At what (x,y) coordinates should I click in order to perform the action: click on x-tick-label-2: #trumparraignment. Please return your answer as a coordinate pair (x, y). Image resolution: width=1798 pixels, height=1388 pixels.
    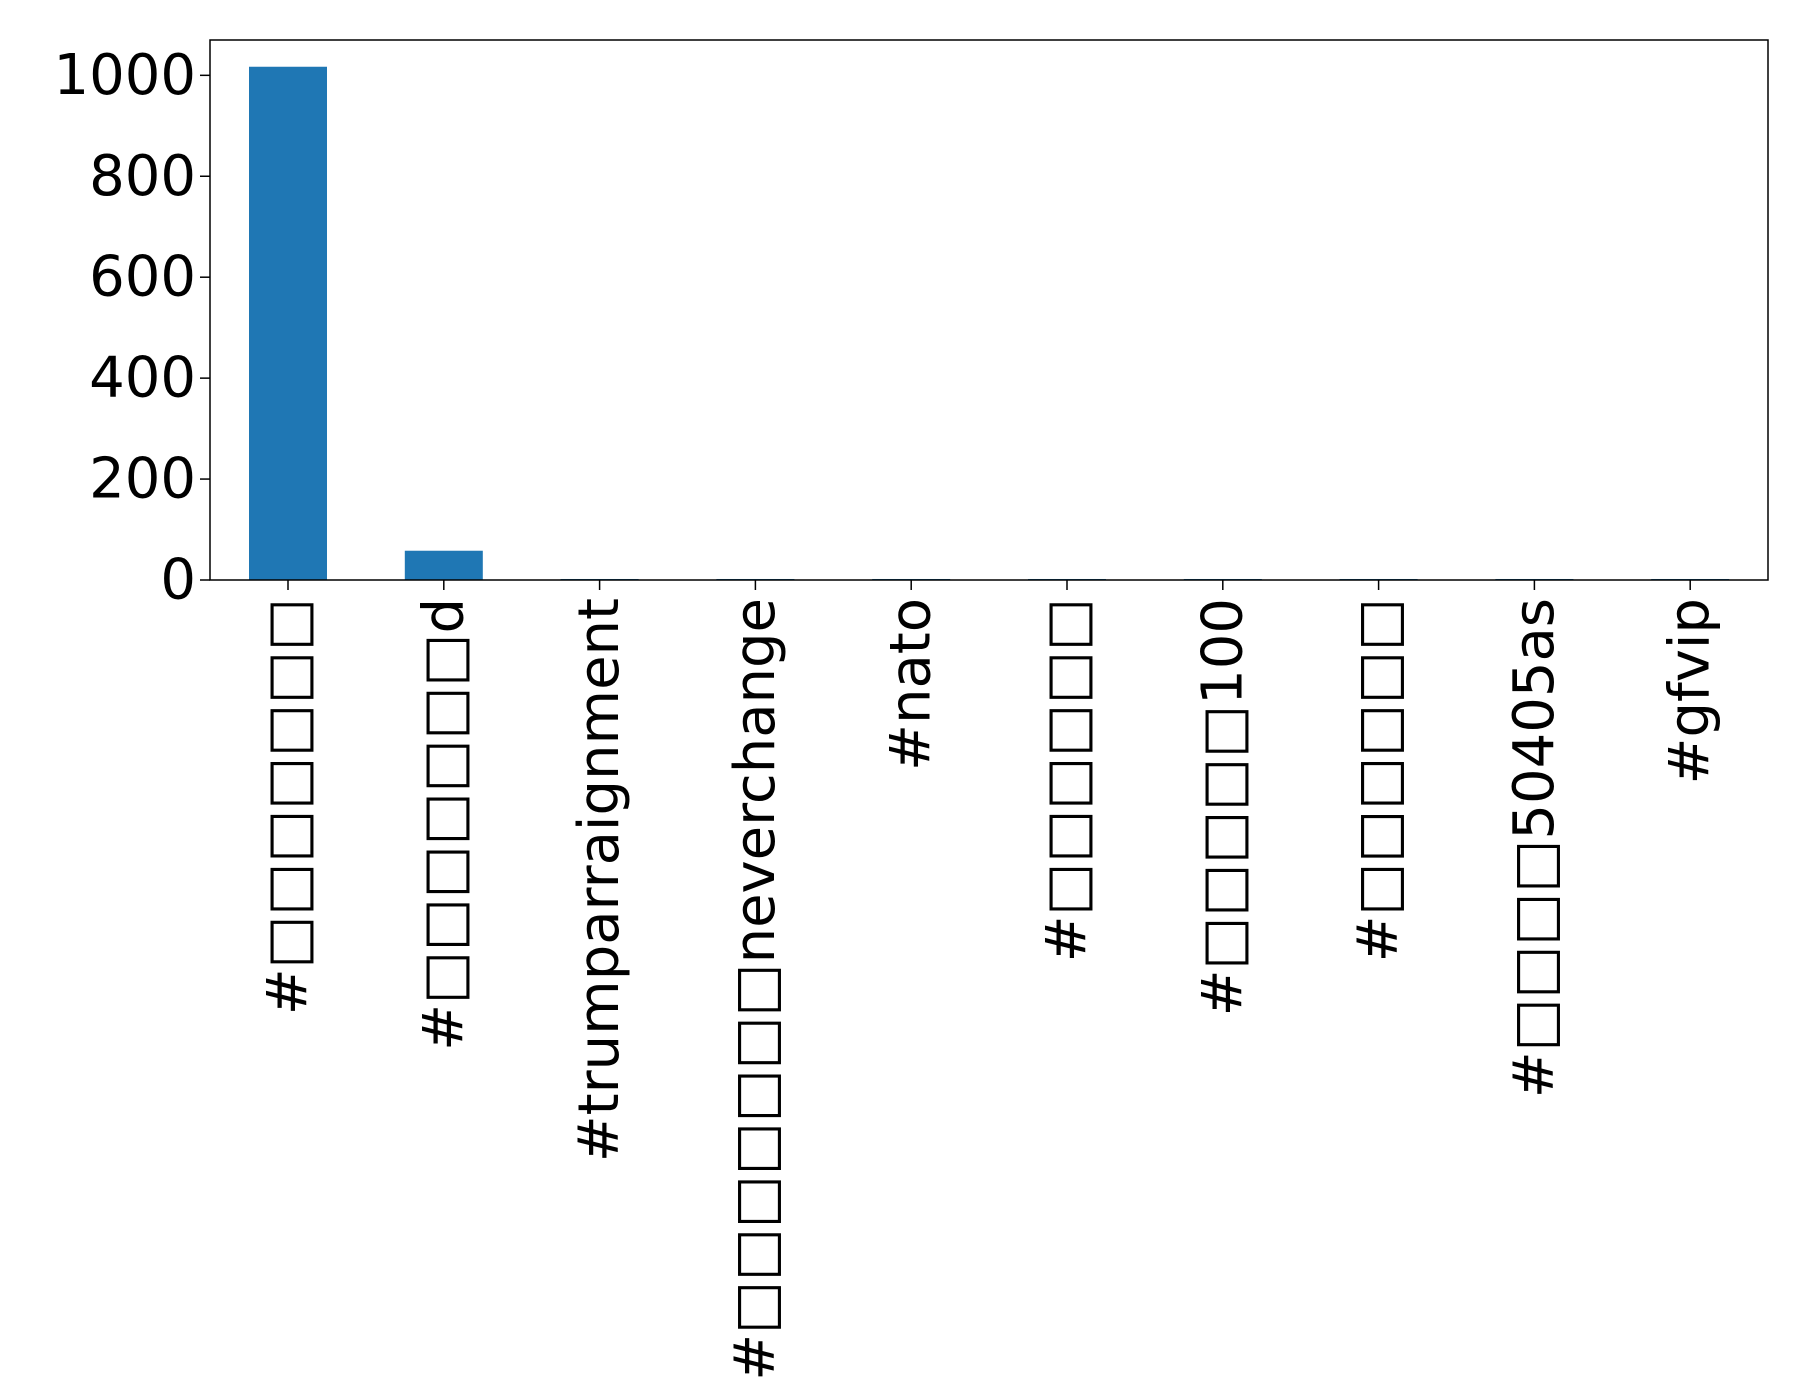
    Looking at the image, I should click on (599, 880).